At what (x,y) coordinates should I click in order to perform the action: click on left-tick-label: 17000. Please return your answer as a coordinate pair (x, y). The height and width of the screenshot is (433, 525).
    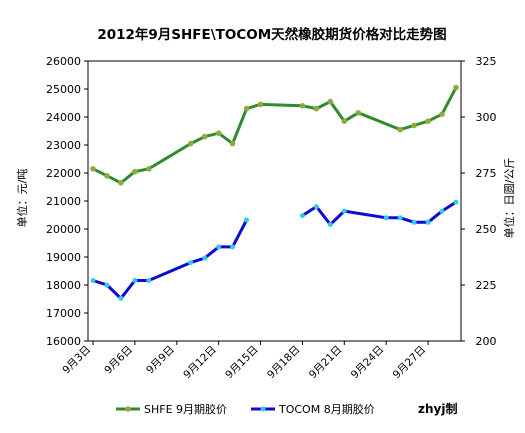
    Looking at the image, I should click on (63, 313).